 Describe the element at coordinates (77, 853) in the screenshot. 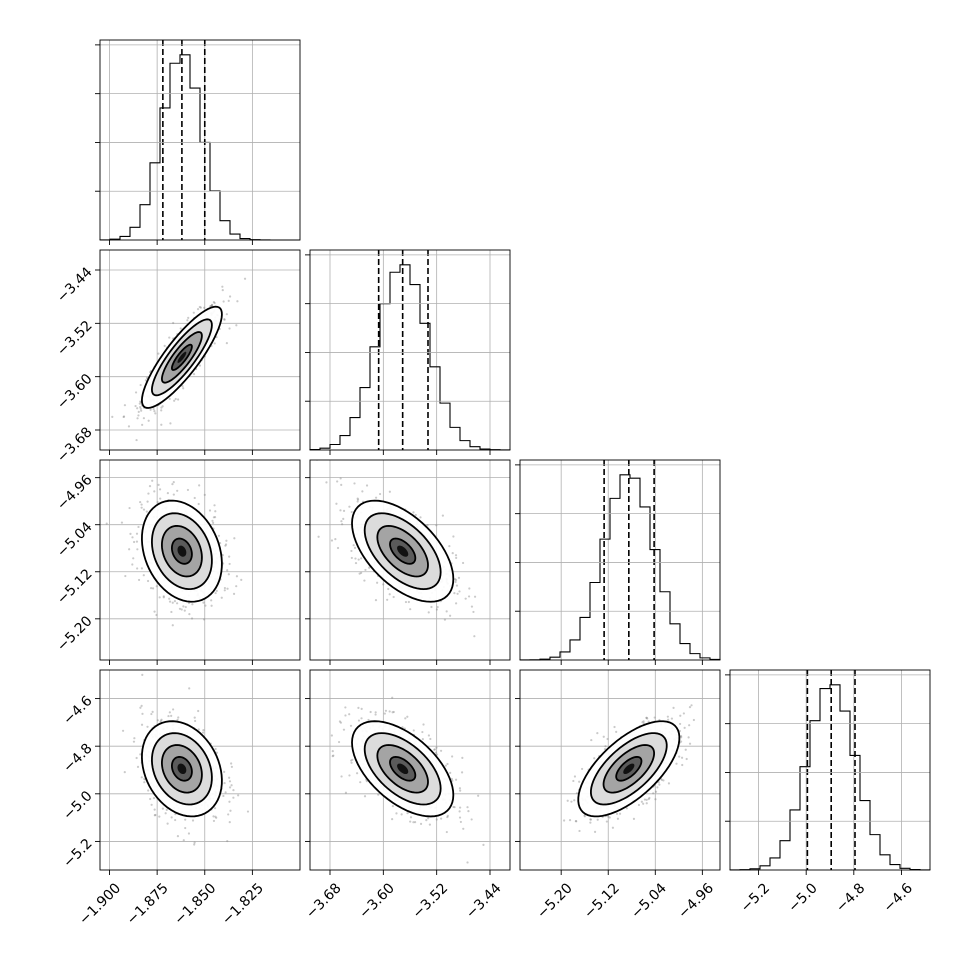

I see `y-tick-label: −5.2` at that location.